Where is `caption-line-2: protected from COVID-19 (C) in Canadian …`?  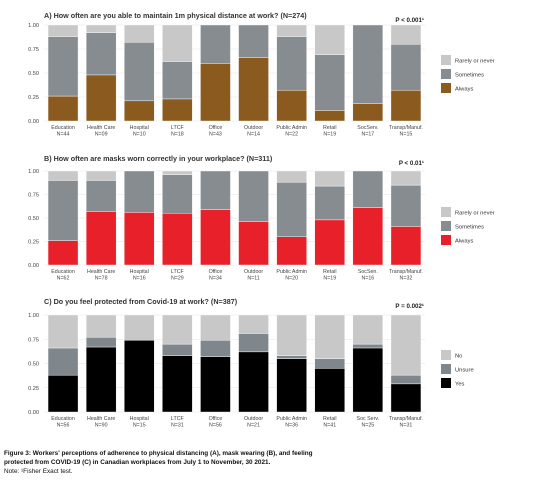
caption-line-2: protected from COVID-19 (C) in Canadian … is located at coordinates (137, 462).